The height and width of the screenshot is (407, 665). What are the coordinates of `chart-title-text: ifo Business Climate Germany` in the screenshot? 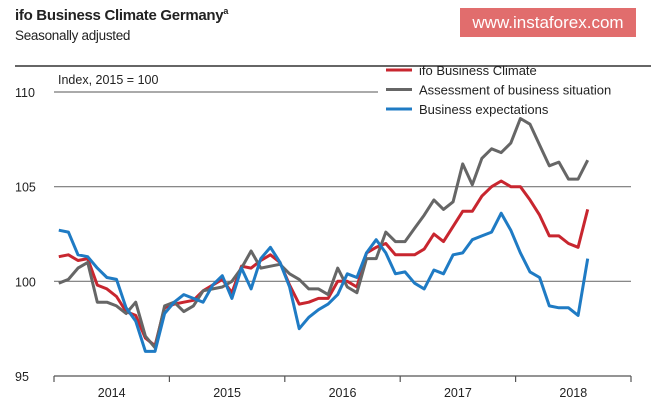 It's located at (119, 15).